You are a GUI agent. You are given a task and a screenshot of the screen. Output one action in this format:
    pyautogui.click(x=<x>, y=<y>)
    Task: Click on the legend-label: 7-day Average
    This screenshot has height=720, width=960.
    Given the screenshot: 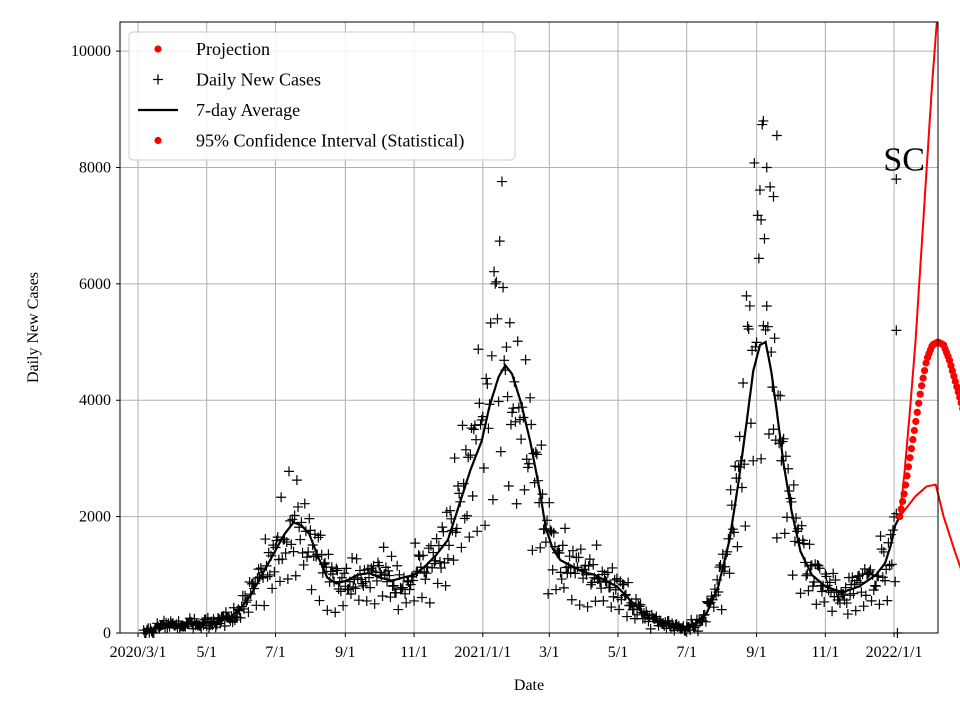 What is the action you would take?
    pyautogui.click(x=248, y=110)
    